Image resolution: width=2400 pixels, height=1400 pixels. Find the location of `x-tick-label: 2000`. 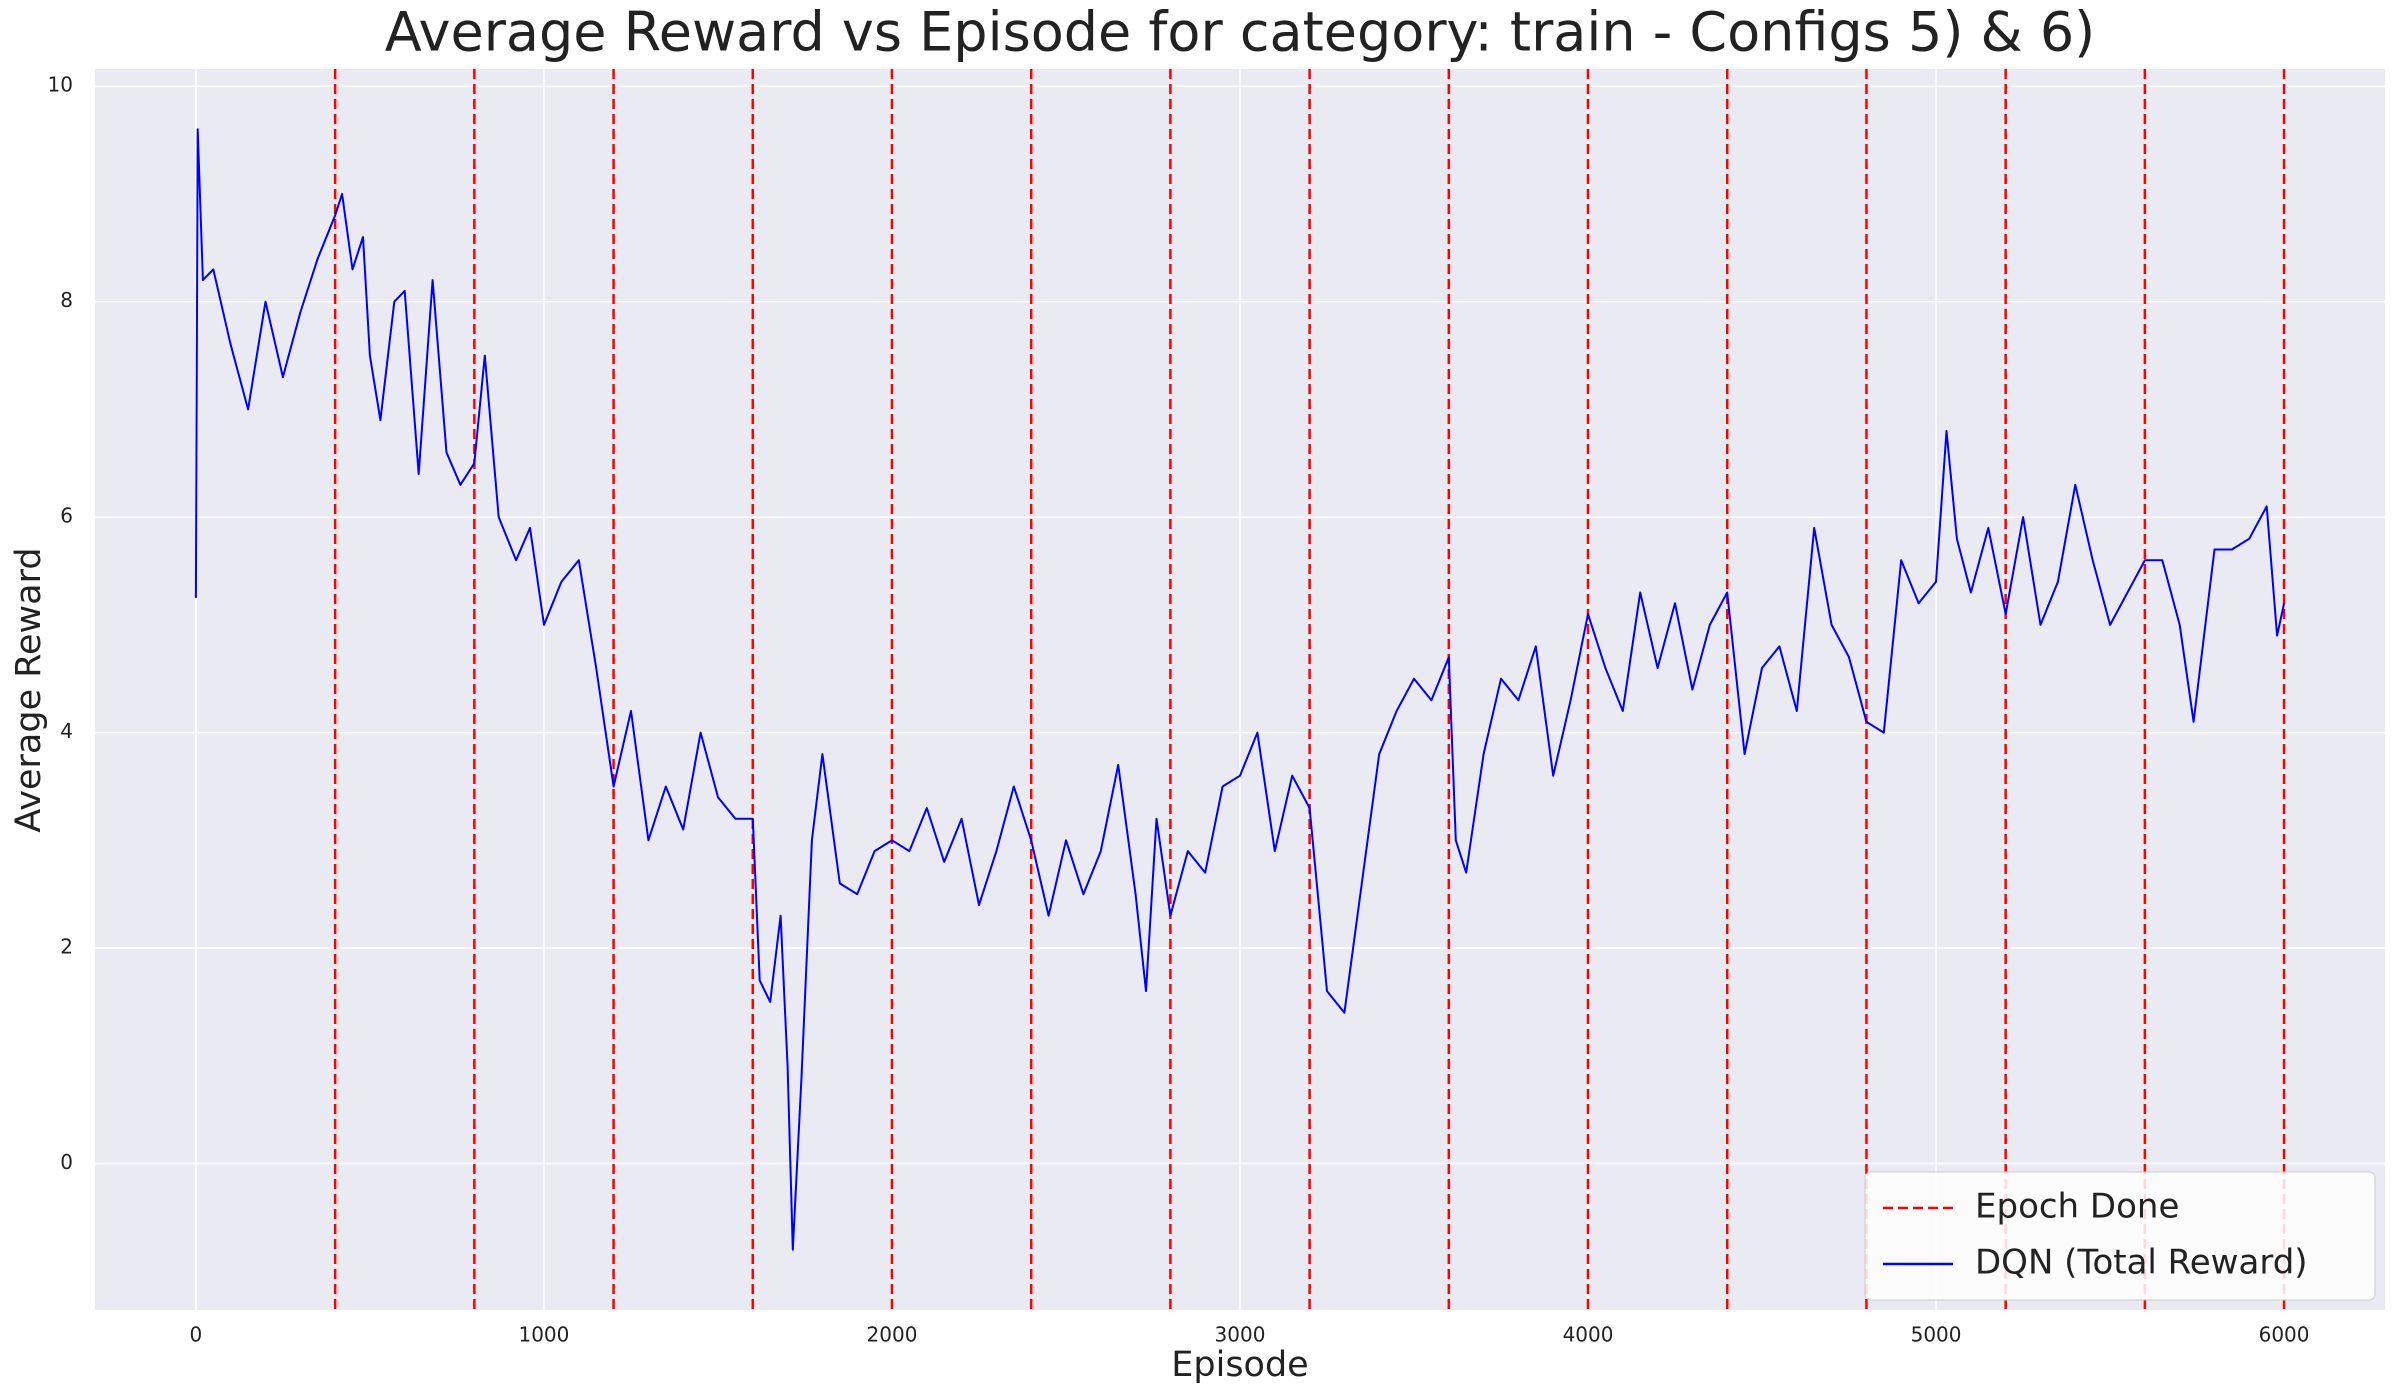

x-tick-label: 2000 is located at coordinates (892, 1335).